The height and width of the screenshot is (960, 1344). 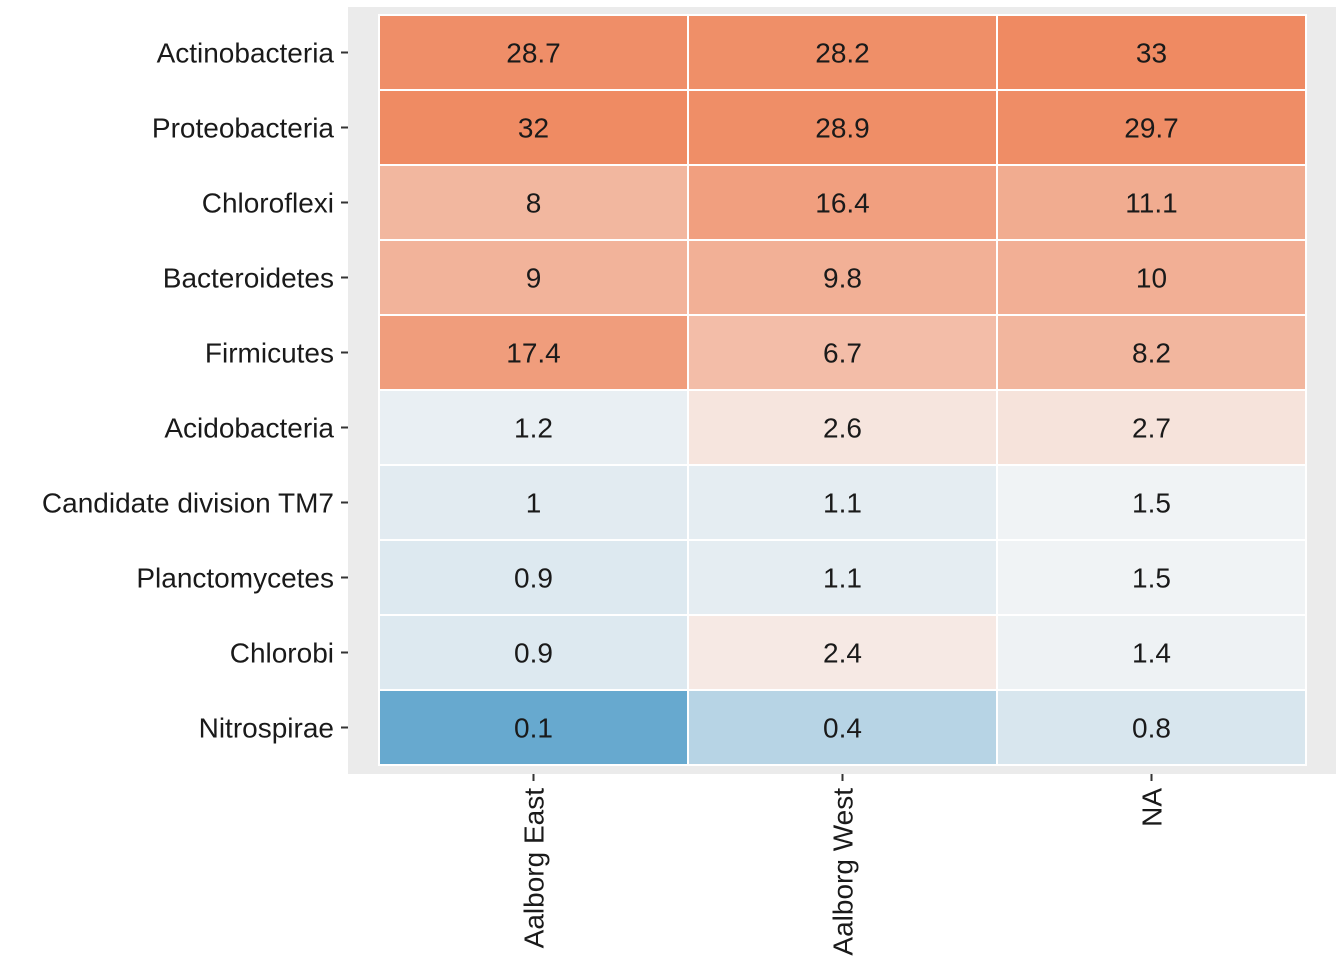 I want to click on cell-value-label: 28.7, so click(x=533, y=53).